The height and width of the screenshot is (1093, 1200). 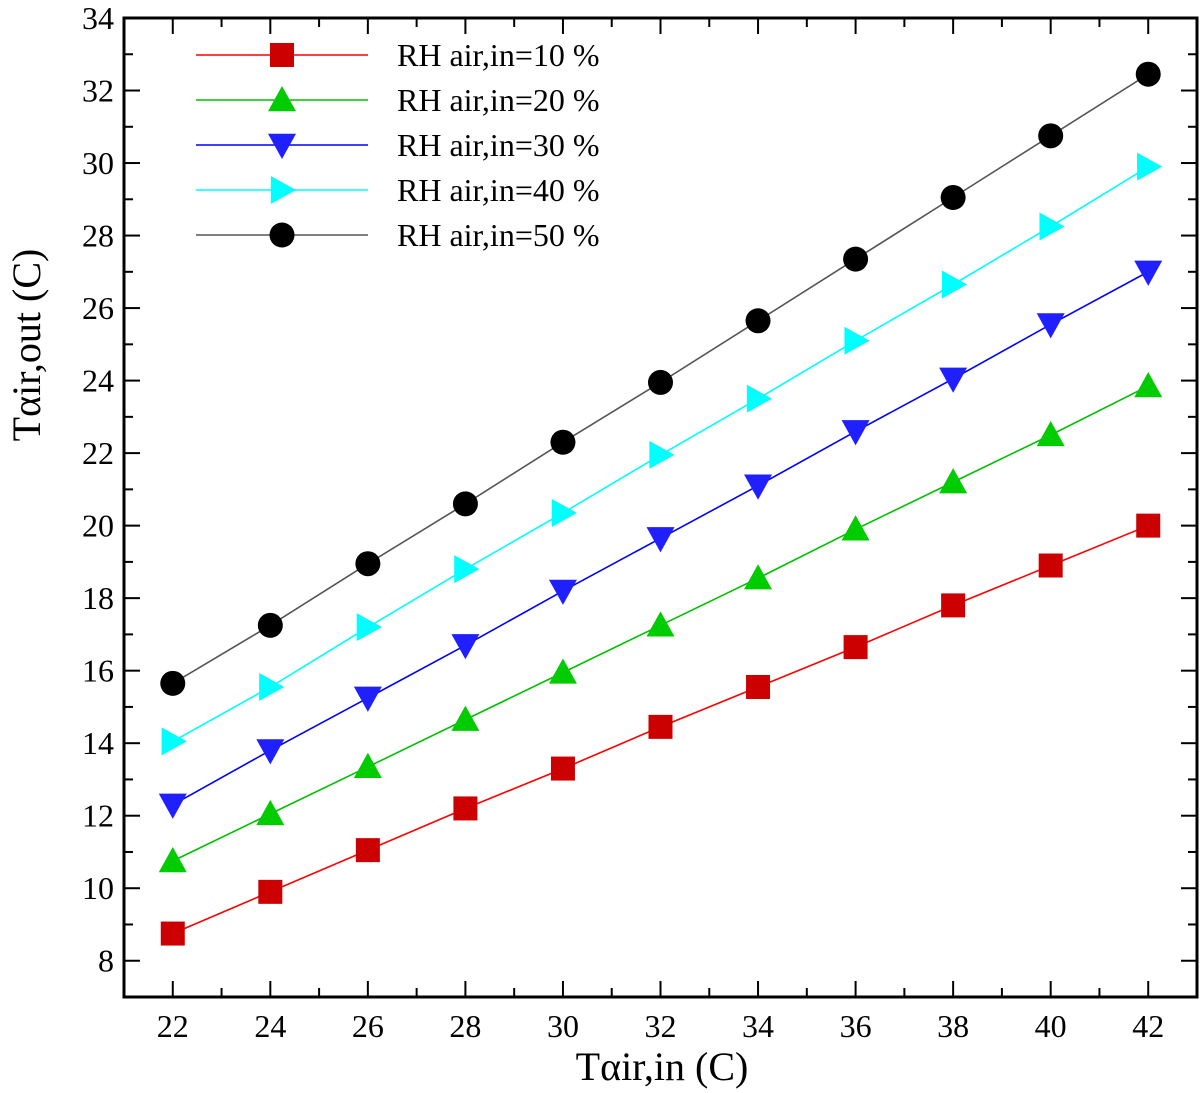 I want to click on y-tick-label: 28, so click(x=98, y=236).